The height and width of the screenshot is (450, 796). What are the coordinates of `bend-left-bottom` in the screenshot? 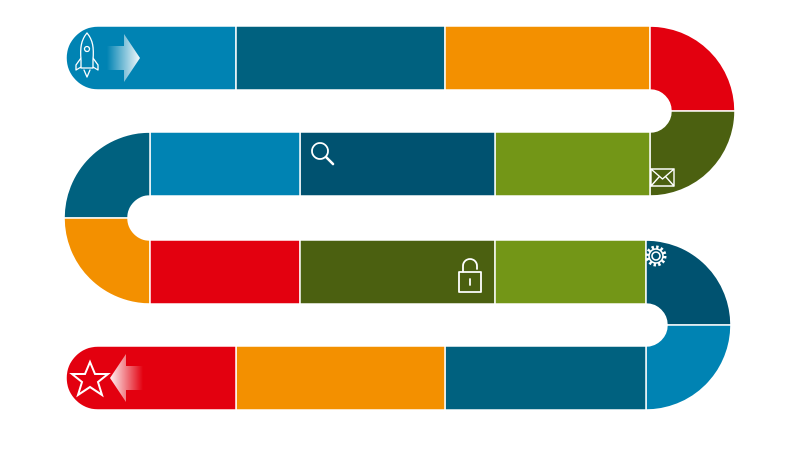 It's located at (107, 261).